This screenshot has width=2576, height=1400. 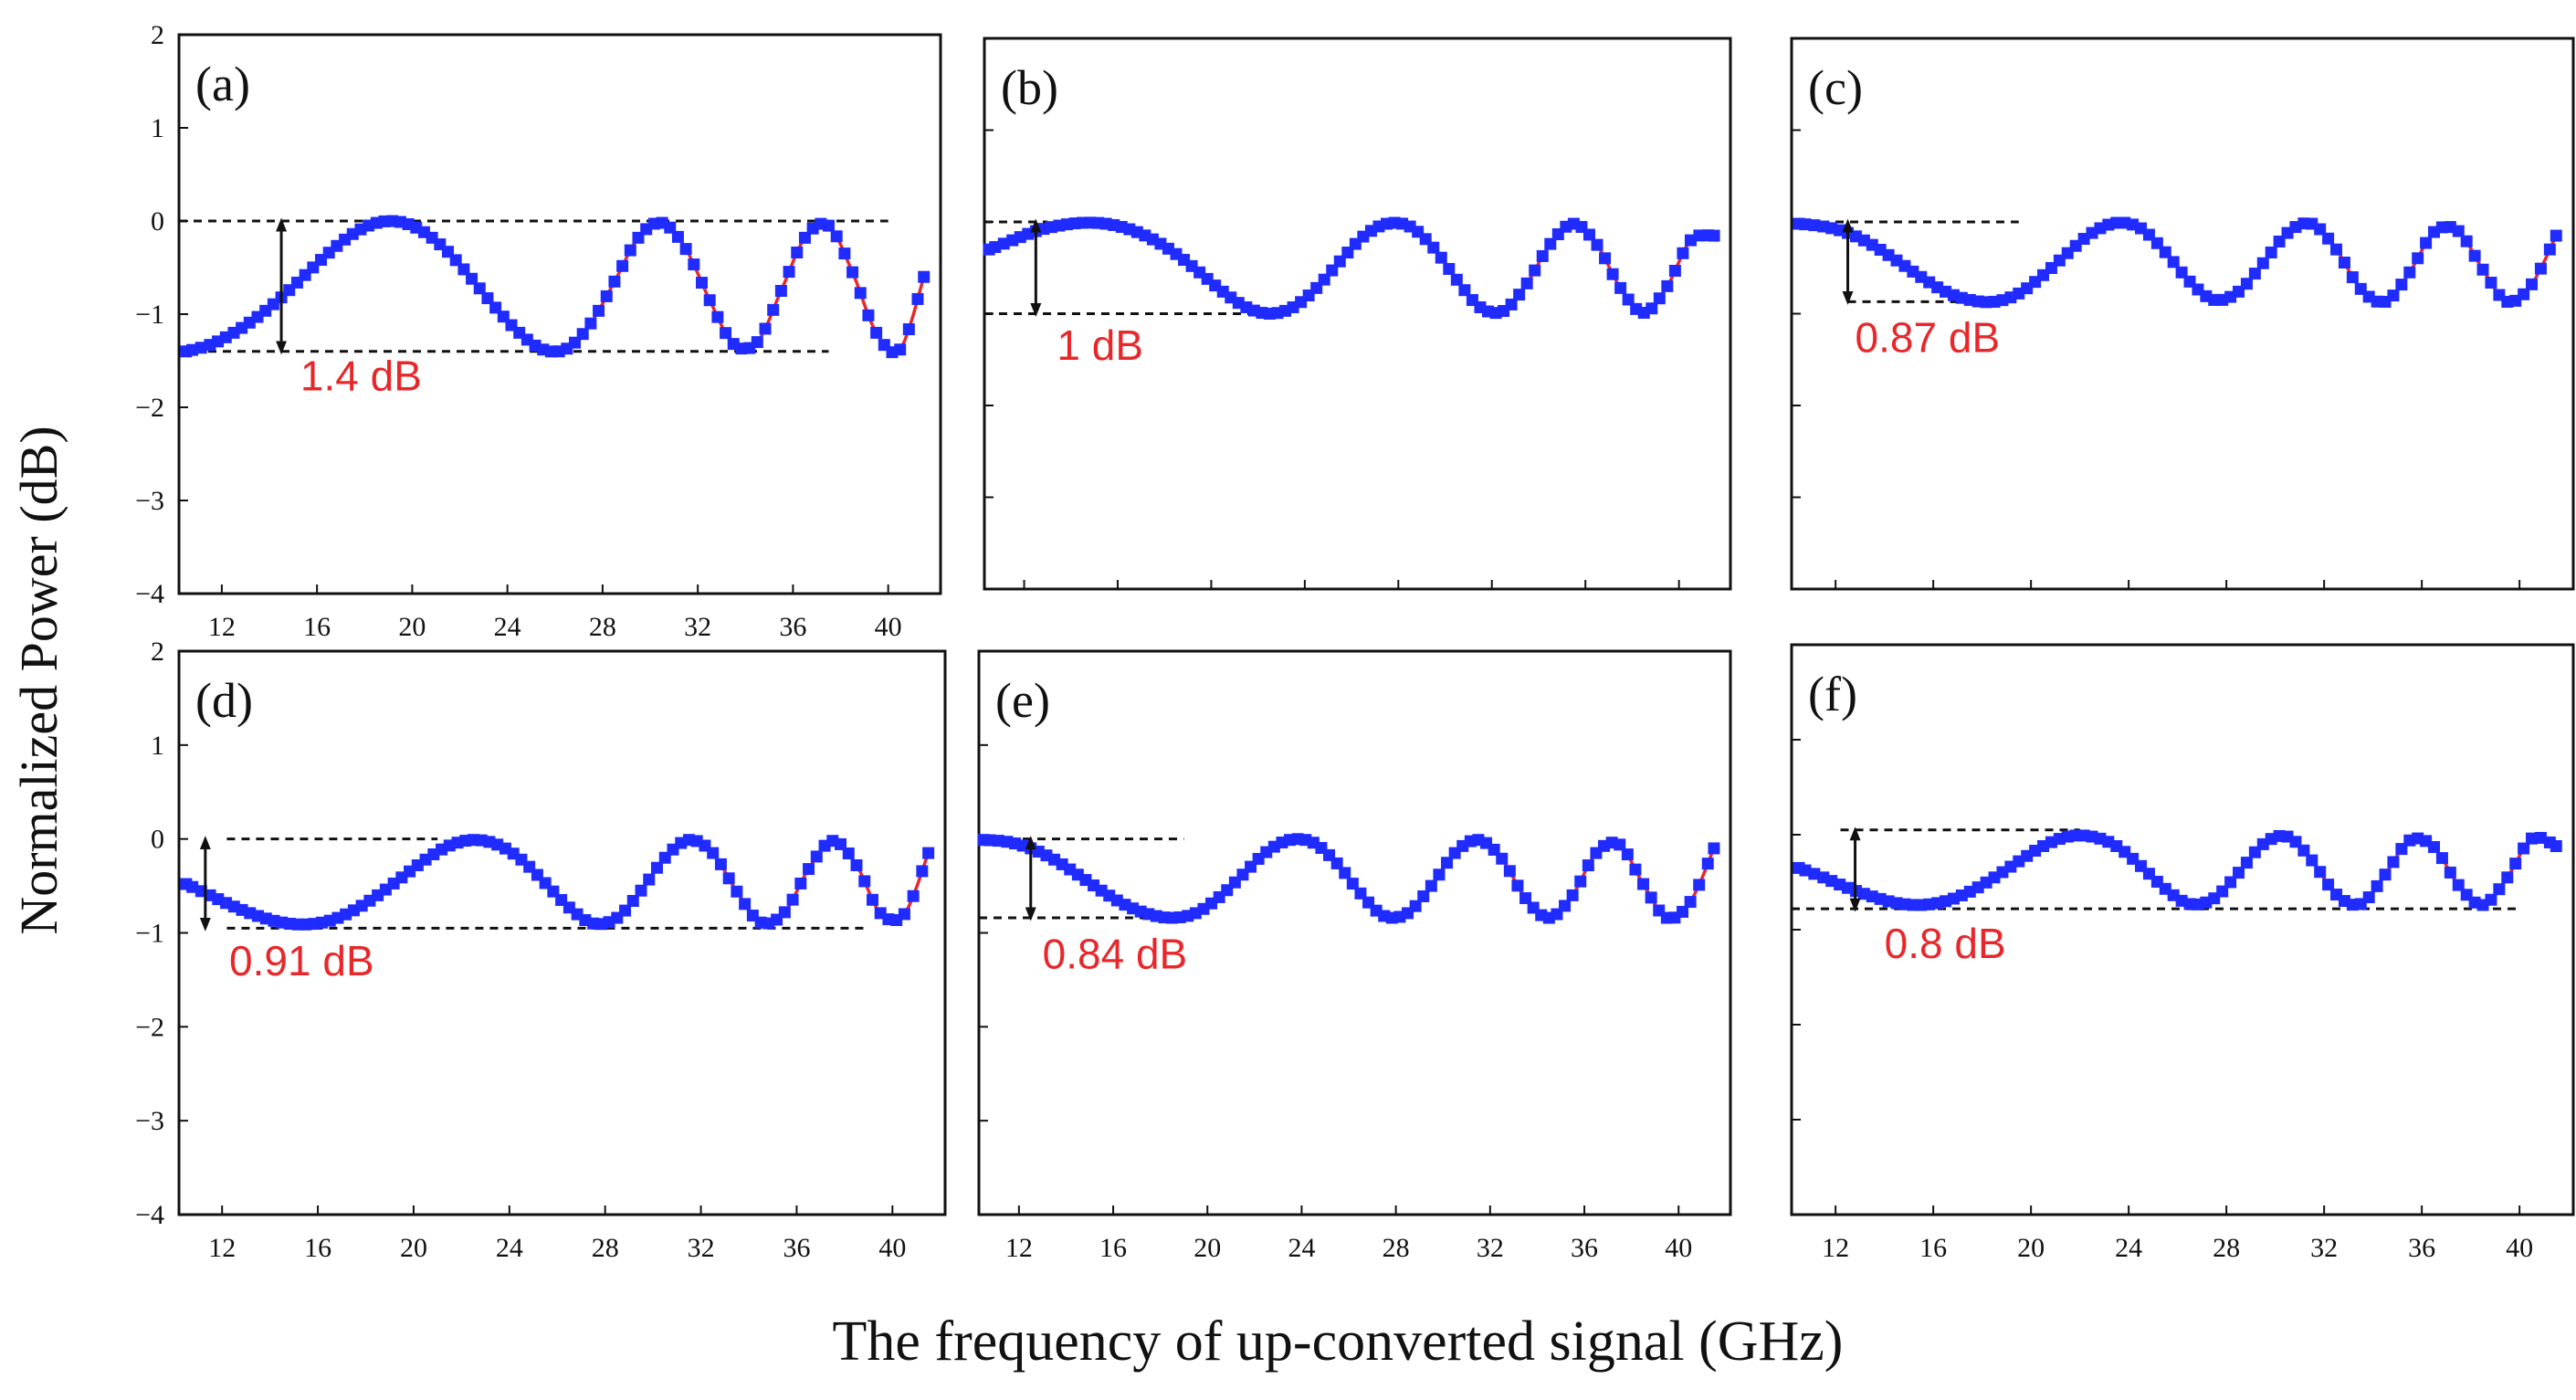 What do you see at coordinates (1357, 314) in the screenshot?
I see `panel-b: (b) 1 dB` at bounding box center [1357, 314].